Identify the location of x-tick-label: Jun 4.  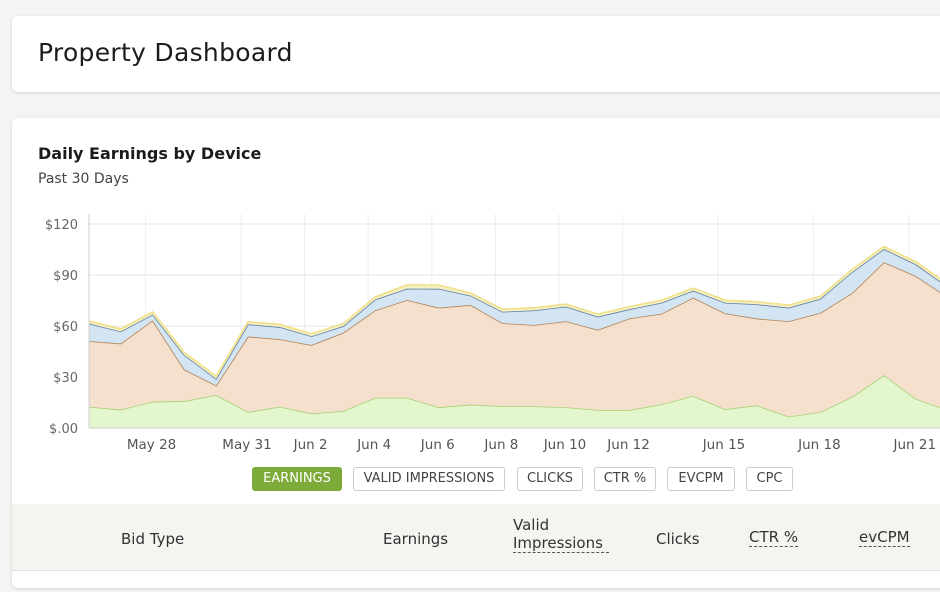
(373, 445).